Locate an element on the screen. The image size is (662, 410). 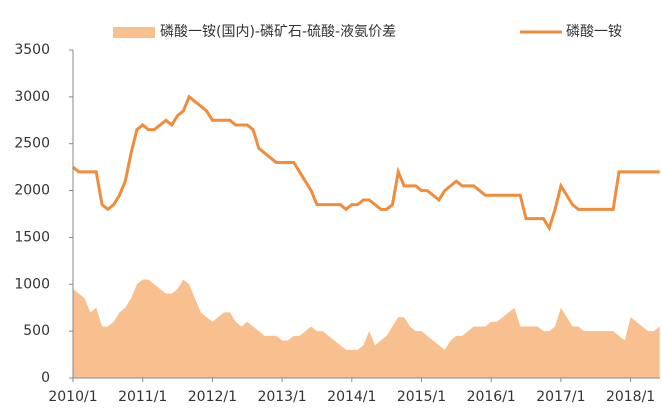
y-tick-label: 3500 is located at coordinates (32, 50).